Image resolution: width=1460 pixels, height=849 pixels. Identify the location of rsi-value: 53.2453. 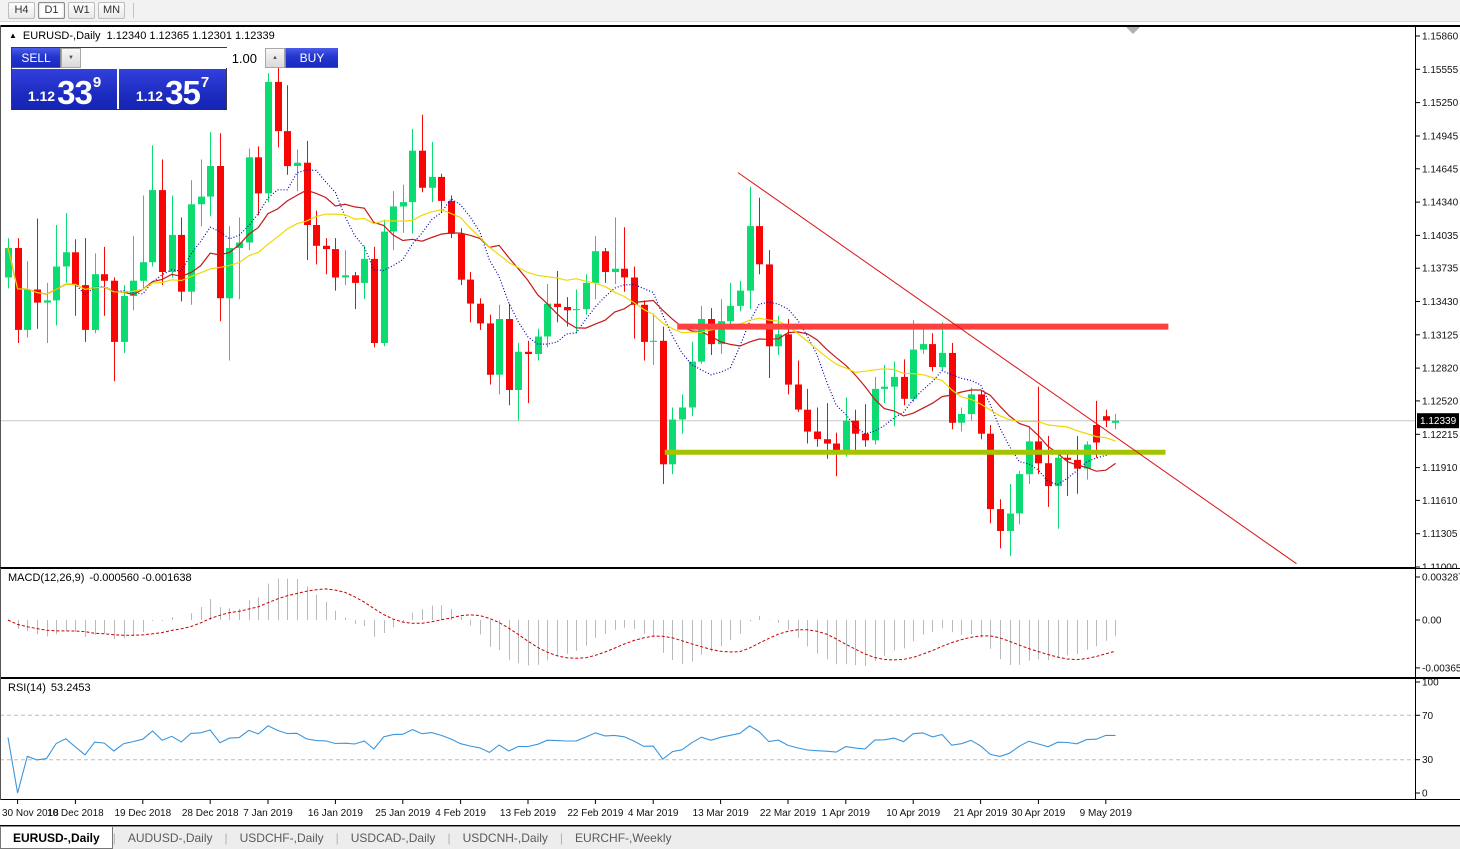
(70, 688).